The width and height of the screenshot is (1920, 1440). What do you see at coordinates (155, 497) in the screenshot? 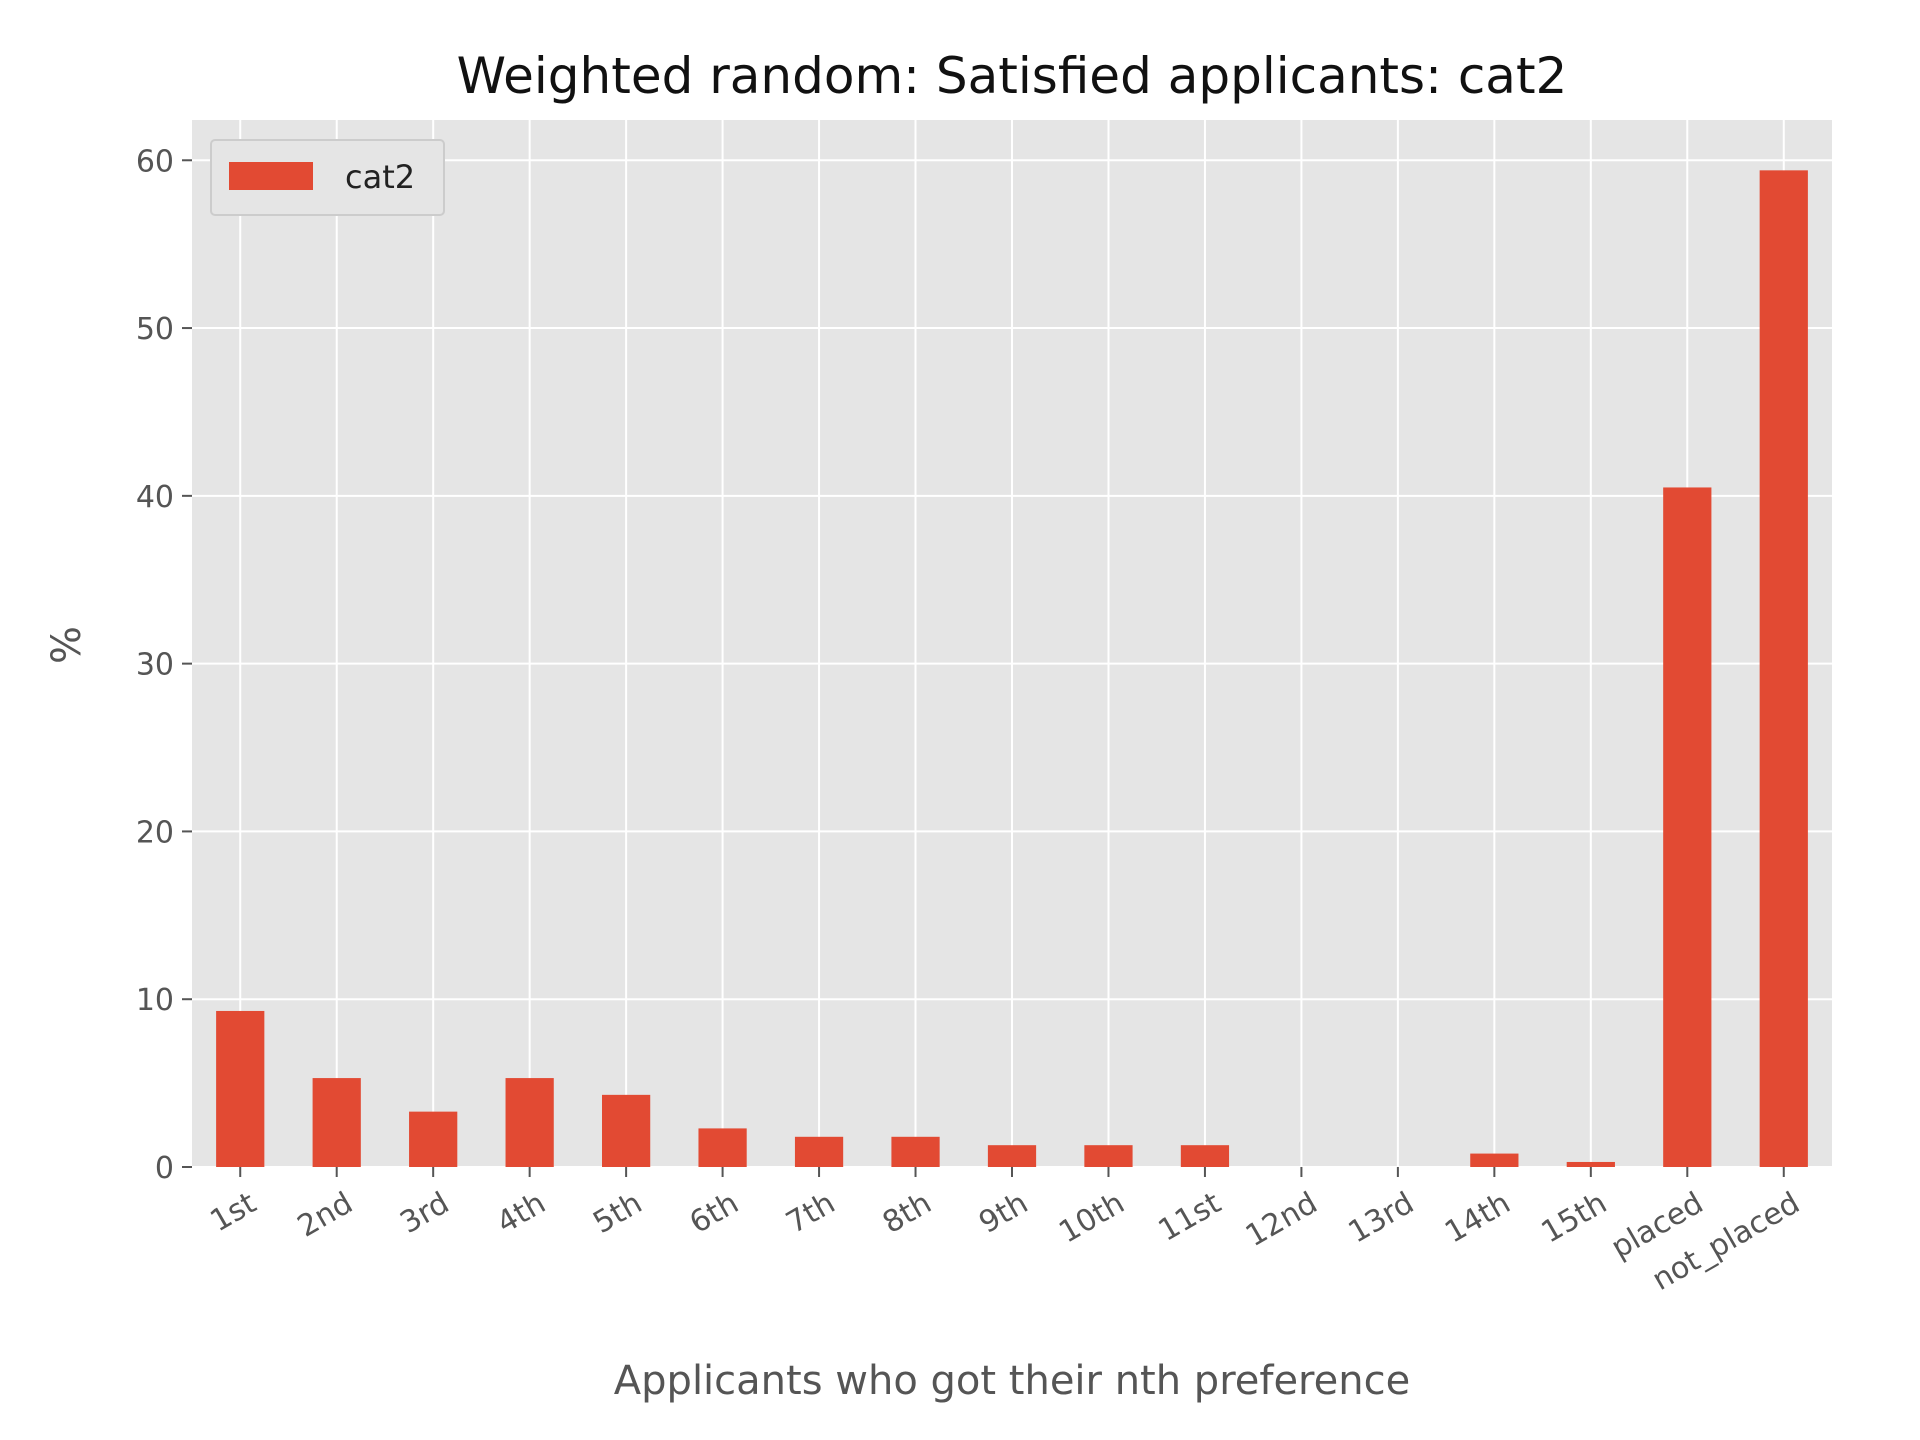
I see `y-tick-label: 40` at bounding box center [155, 497].